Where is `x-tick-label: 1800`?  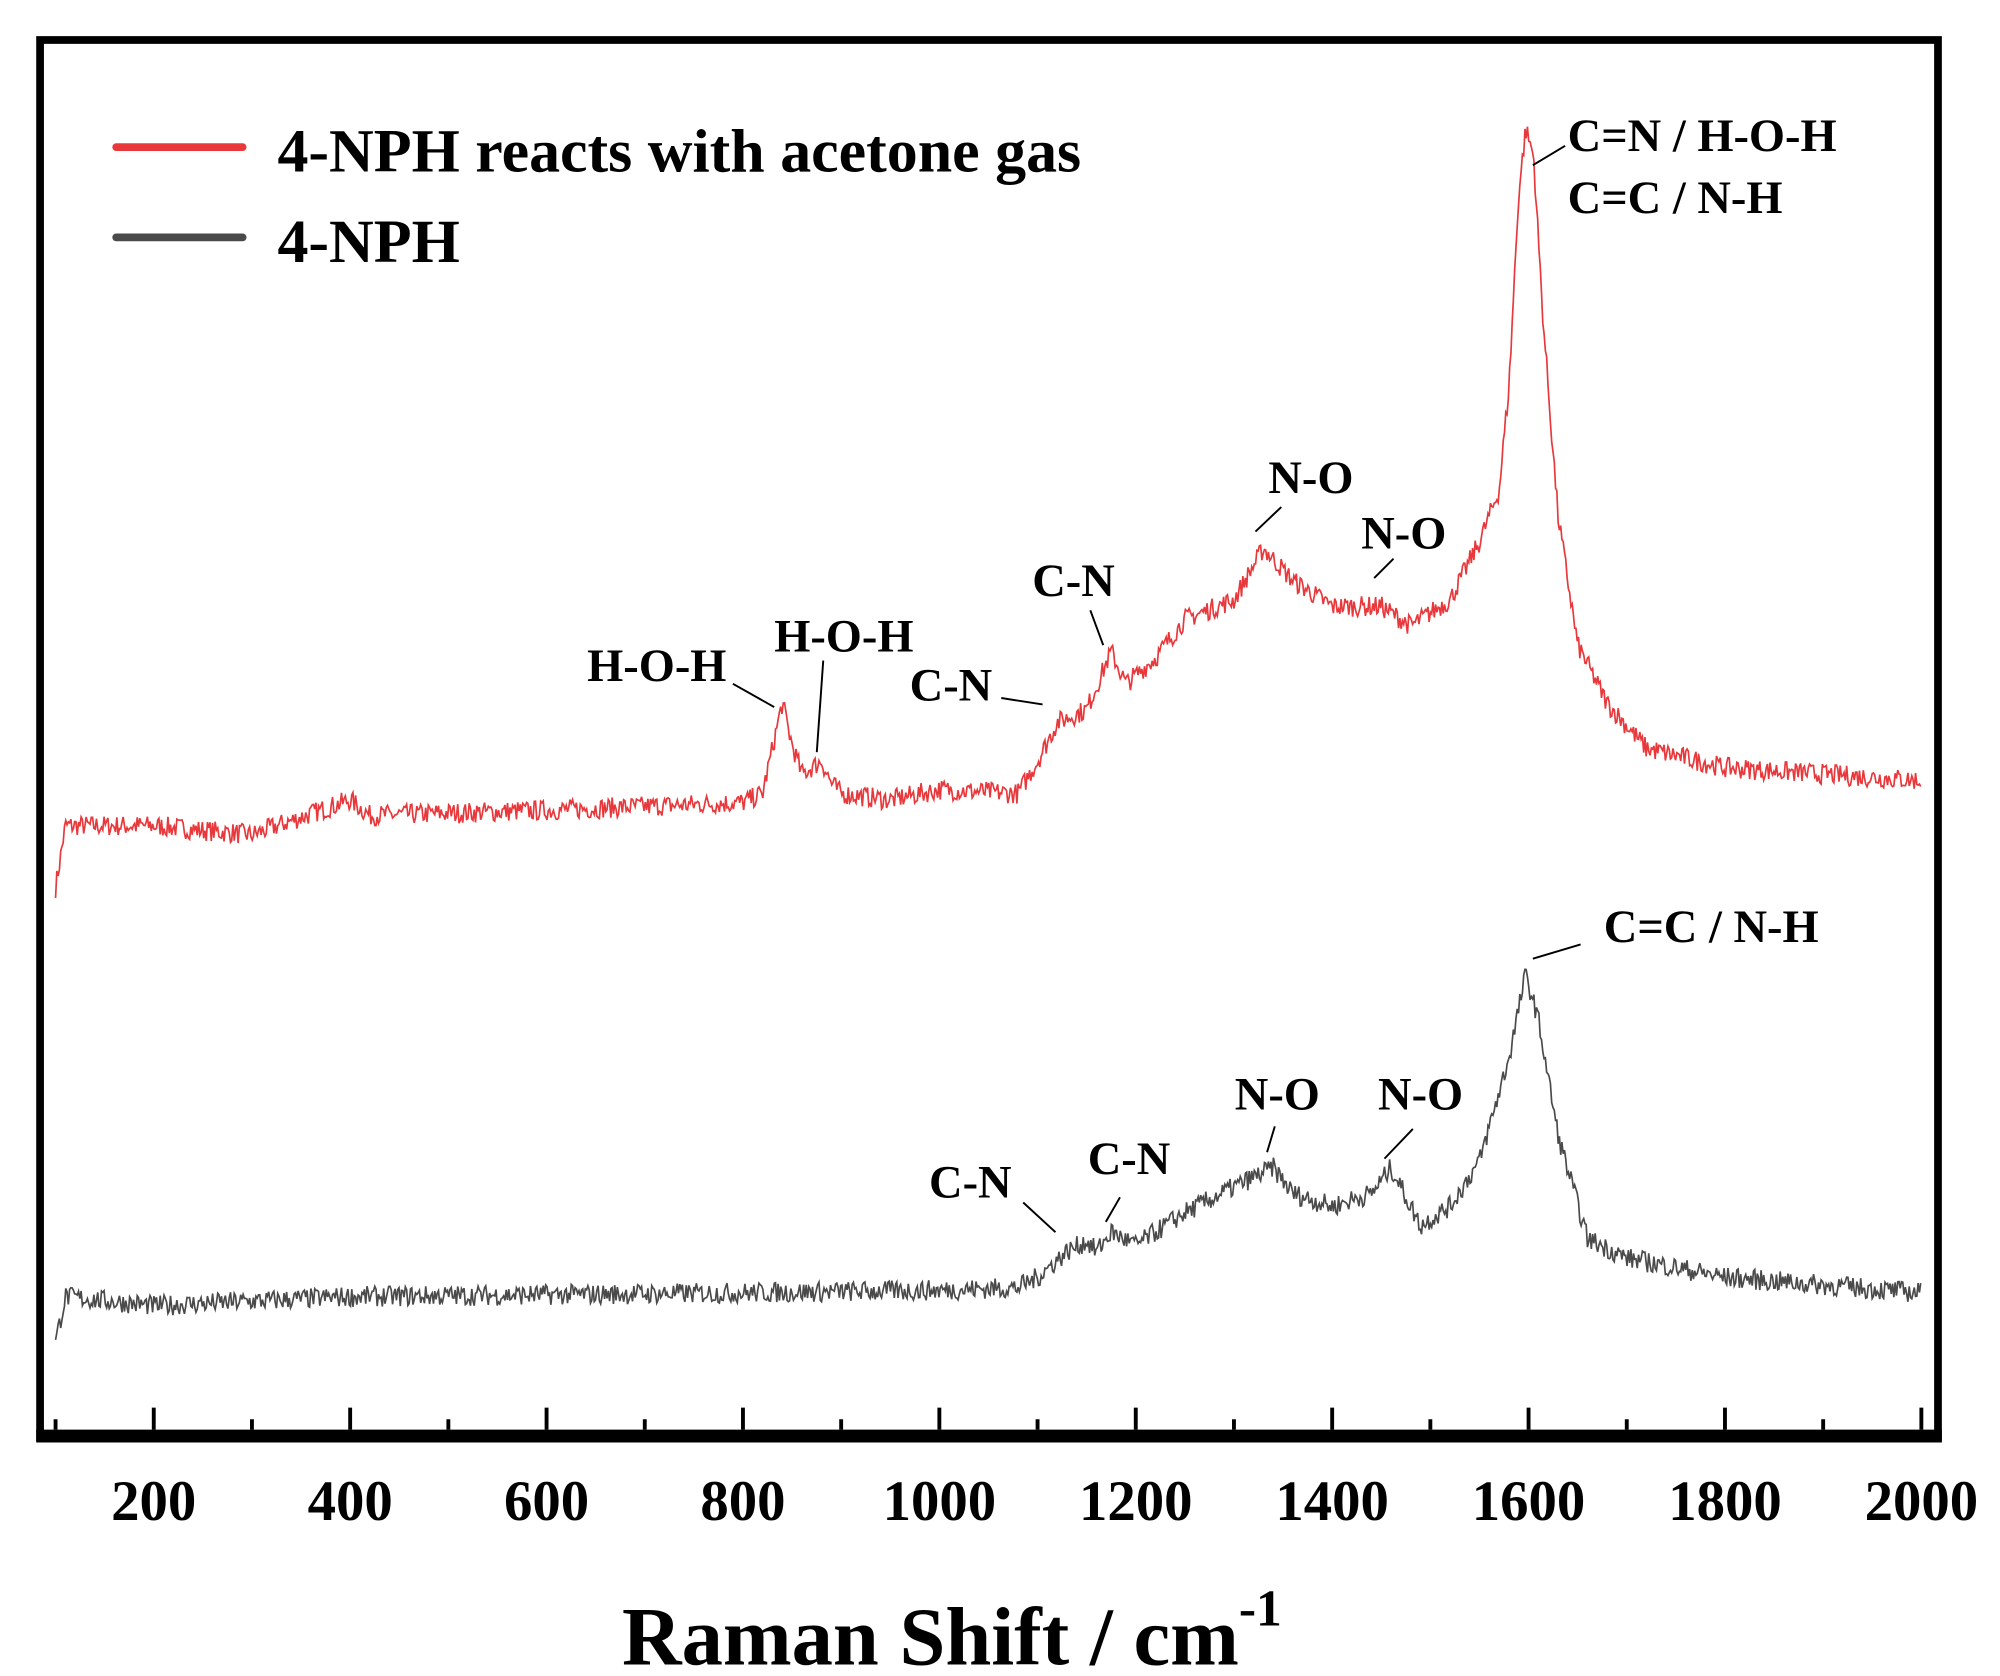 x-tick-label: 1800 is located at coordinates (1725, 1501).